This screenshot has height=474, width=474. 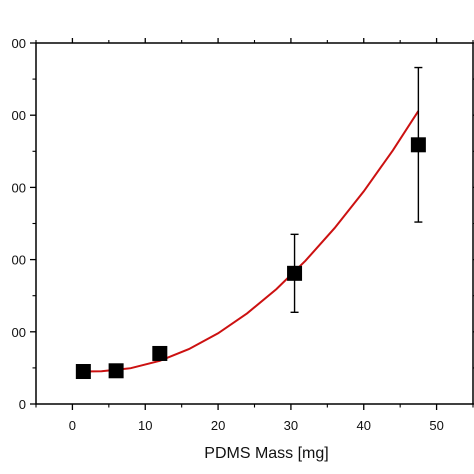 I want to click on x-tick-label: 10, so click(x=145, y=425).